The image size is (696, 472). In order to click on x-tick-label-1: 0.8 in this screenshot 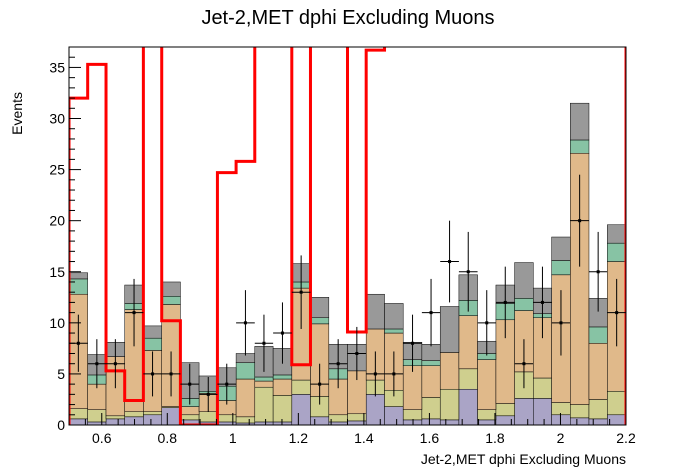, I will do `click(168, 438)`.